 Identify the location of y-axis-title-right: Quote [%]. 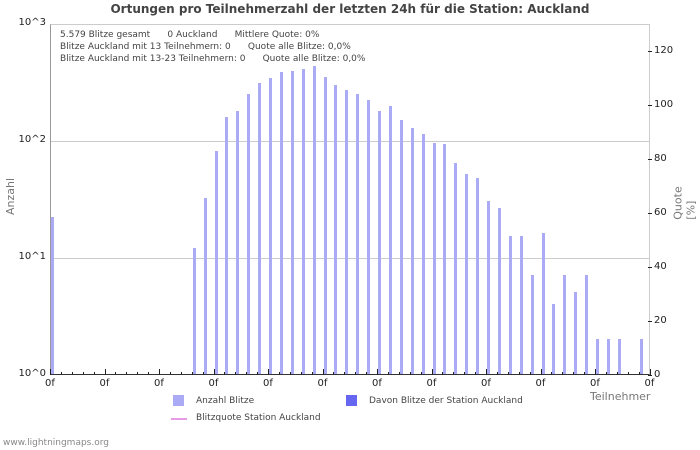
(684, 203).